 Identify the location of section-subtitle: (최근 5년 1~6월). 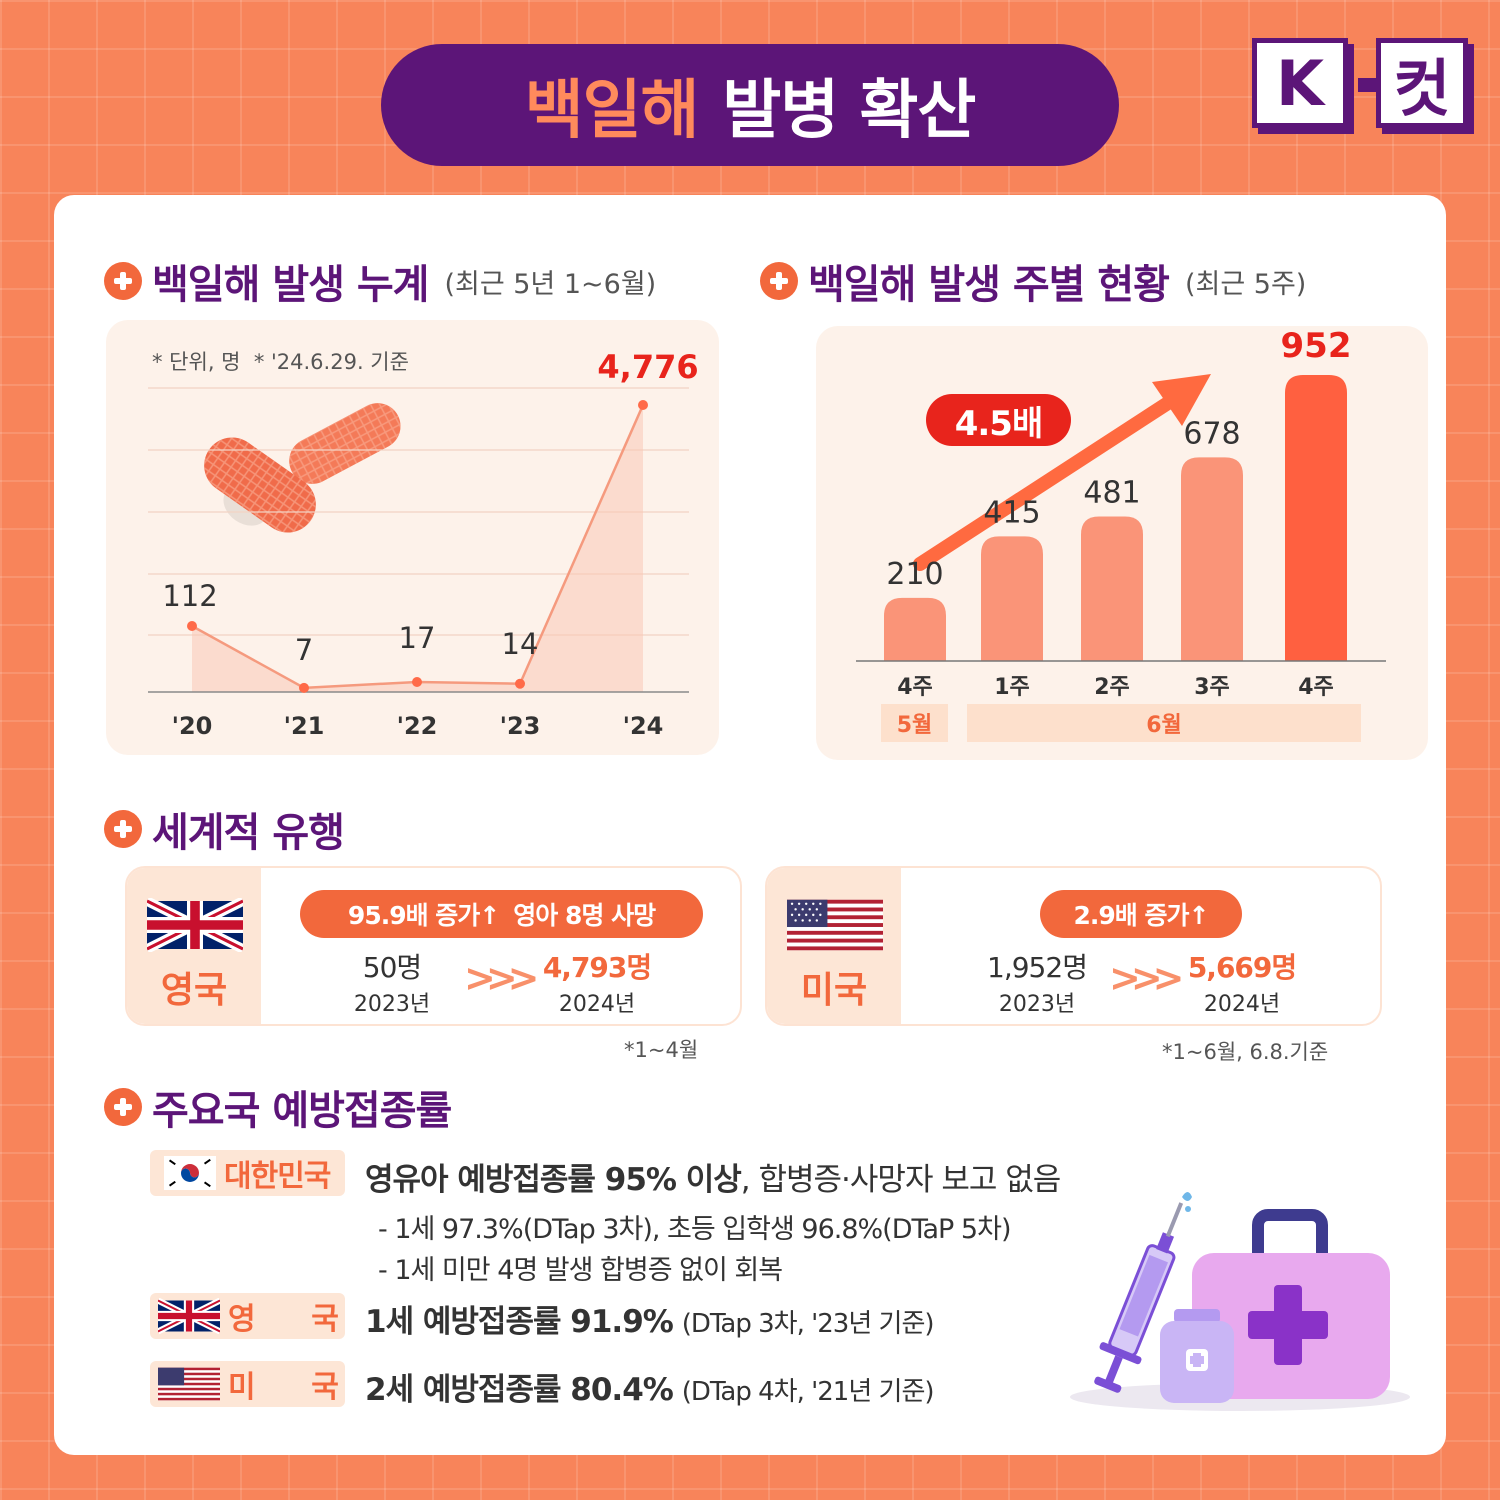
(550, 284).